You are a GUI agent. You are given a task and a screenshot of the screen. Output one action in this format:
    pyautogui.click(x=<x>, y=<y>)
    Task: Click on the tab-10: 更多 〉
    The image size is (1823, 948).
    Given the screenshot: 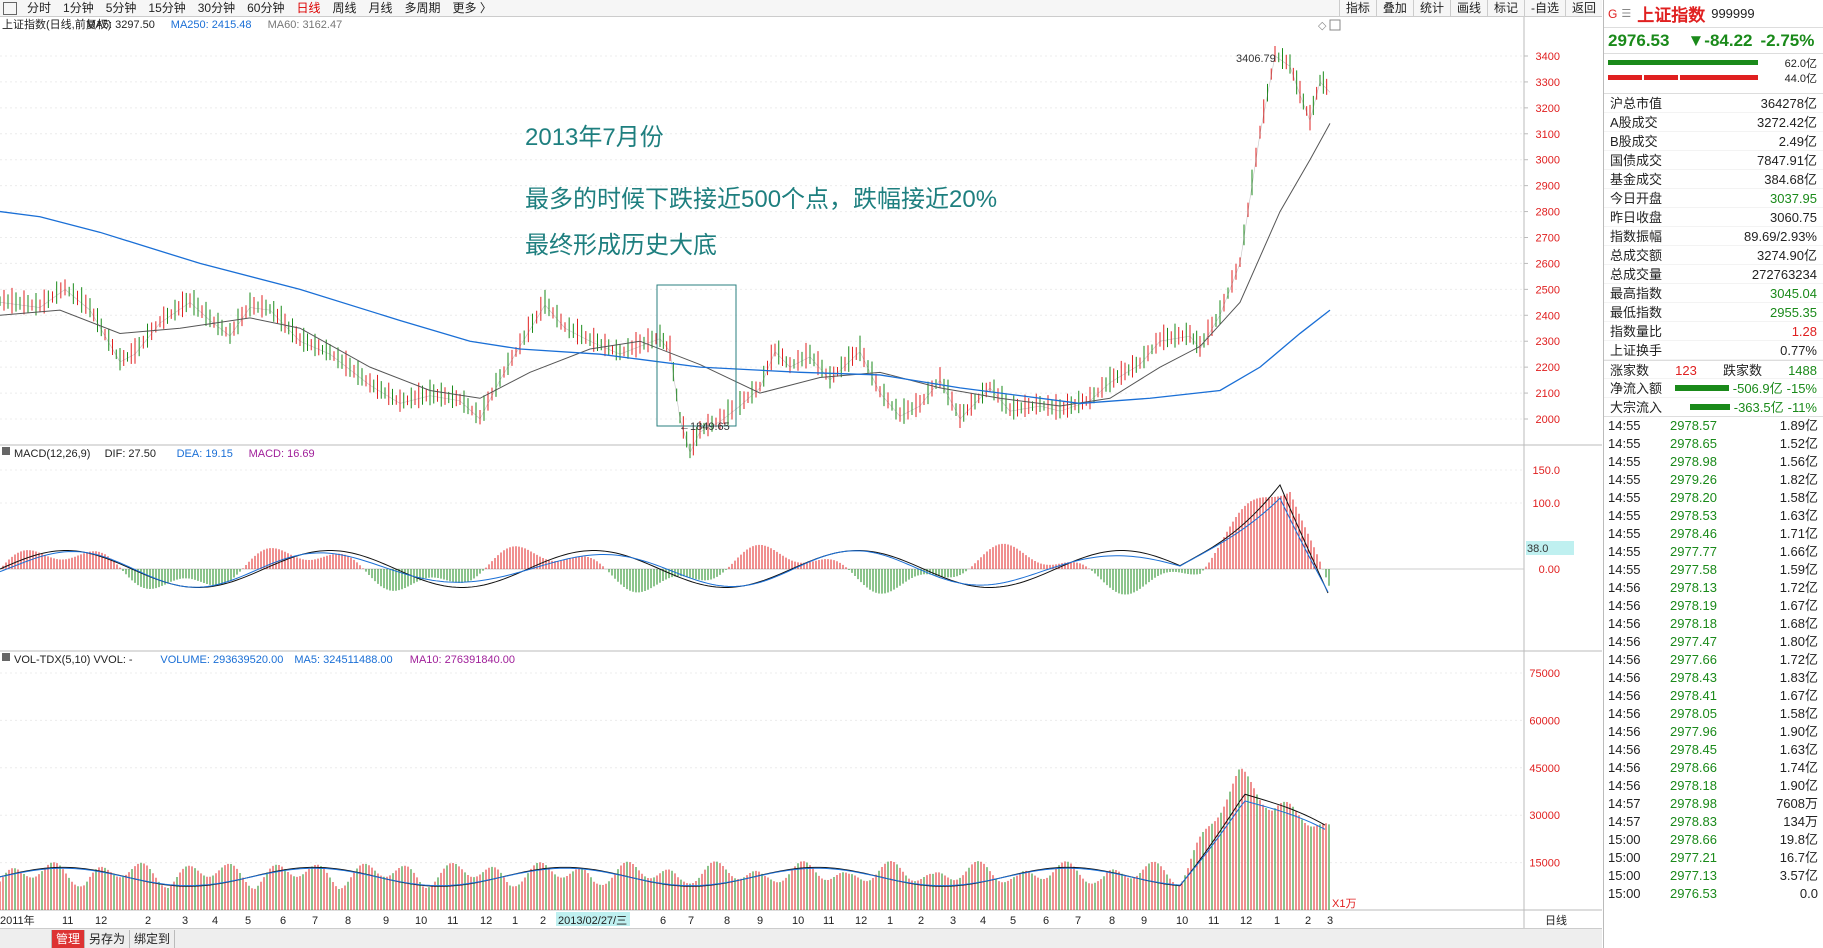 What is the action you would take?
    pyautogui.click(x=472, y=7)
    